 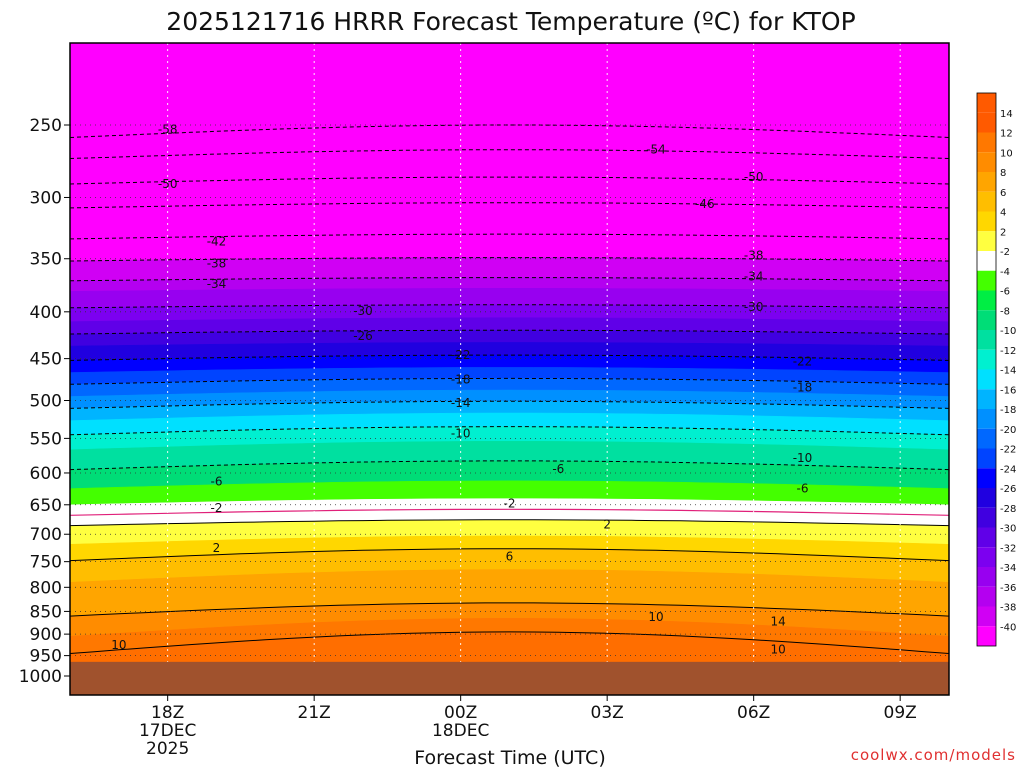 I want to click on x-tick-label: 00Z, so click(x=460, y=713).